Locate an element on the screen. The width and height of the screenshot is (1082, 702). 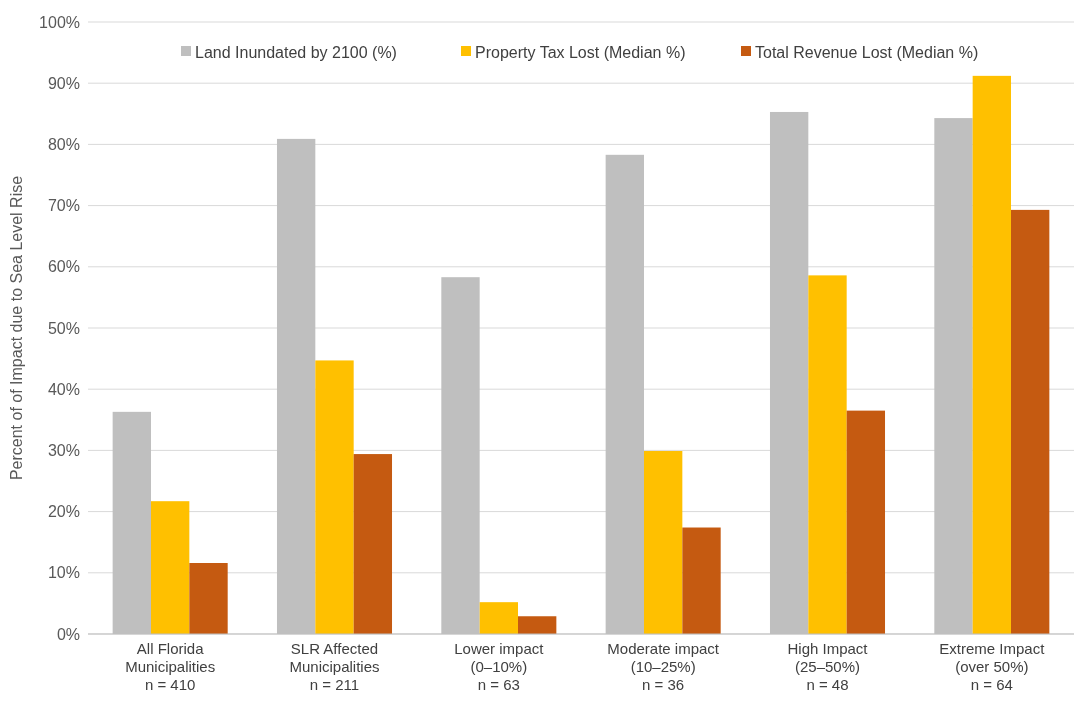
y-tick-label: 30% is located at coordinates (63, 450).